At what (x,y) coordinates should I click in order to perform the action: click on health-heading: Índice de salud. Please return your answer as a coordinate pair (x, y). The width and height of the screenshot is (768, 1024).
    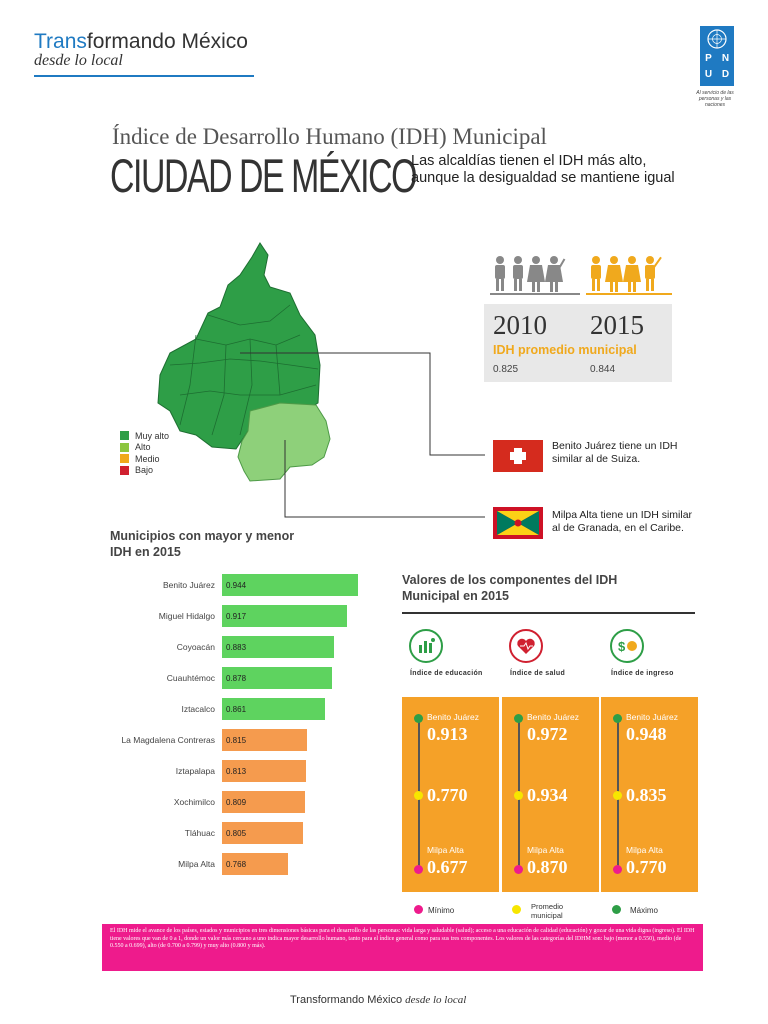
    Looking at the image, I should click on (538, 673).